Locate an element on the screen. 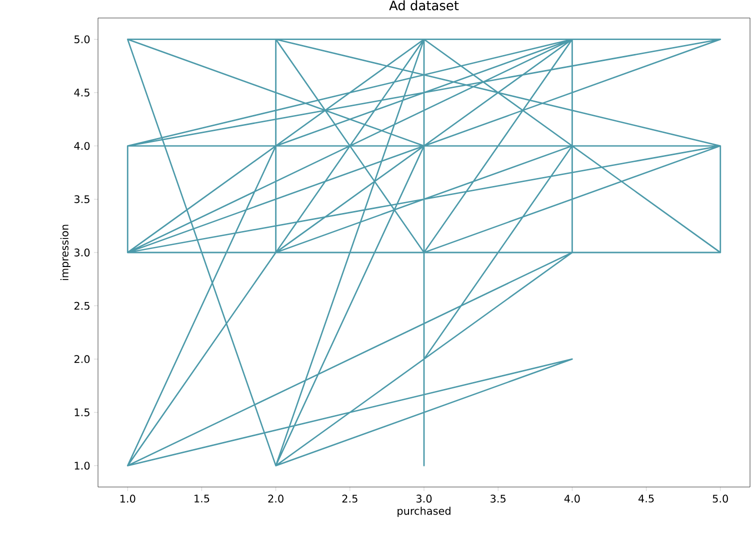 This screenshot has height=545, width=751. x-tick-label: 4.5 is located at coordinates (646, 498).